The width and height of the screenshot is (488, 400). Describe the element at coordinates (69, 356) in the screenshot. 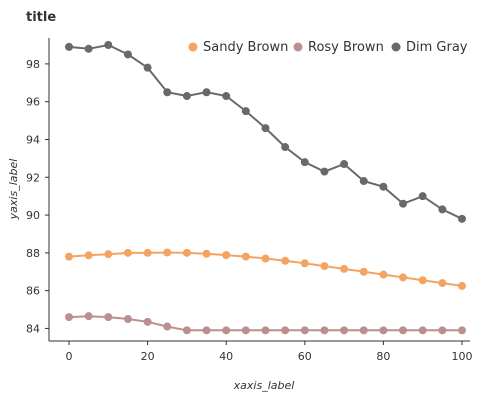

I see `x-tick-label: 0` at that location.